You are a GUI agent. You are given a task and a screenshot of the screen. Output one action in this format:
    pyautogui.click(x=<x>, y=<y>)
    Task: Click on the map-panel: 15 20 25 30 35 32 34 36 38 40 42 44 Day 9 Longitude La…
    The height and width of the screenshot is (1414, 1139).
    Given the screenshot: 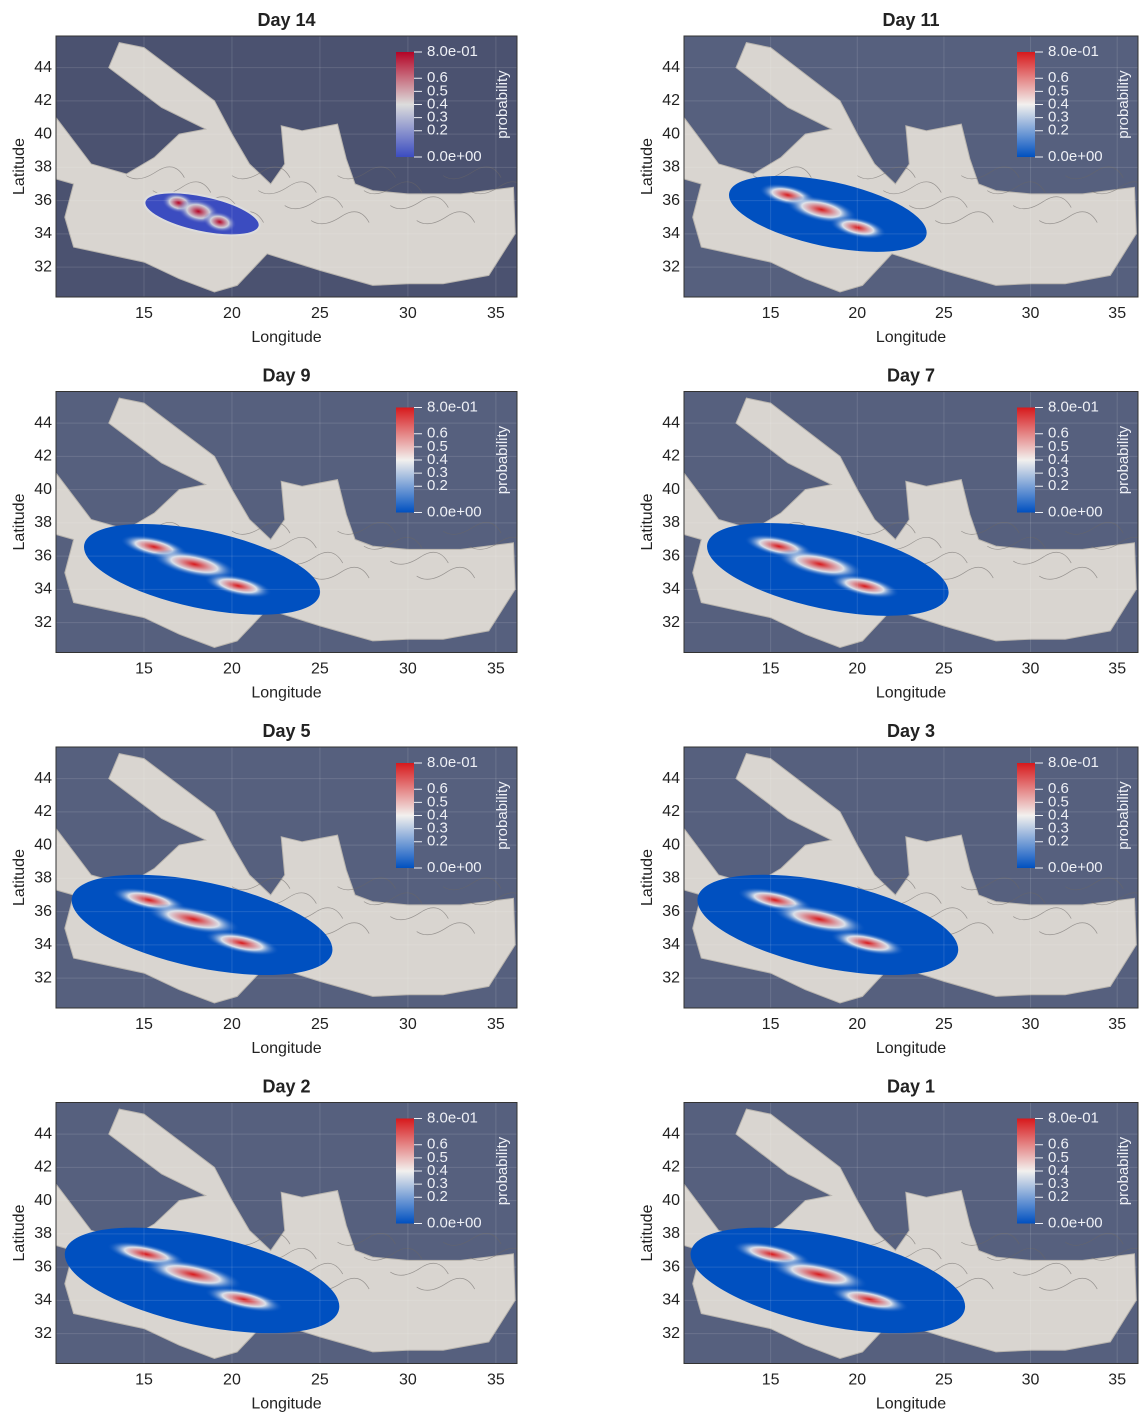 What is the action you would take?
    pyautogui.click(x=264, y=533)
    